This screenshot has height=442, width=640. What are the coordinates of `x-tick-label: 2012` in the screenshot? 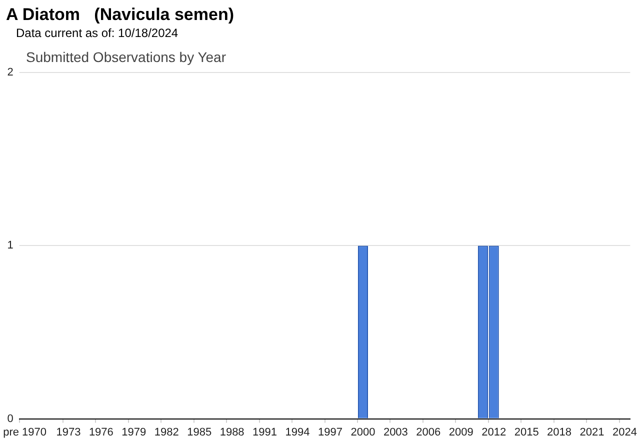 It's located at (494, 432).